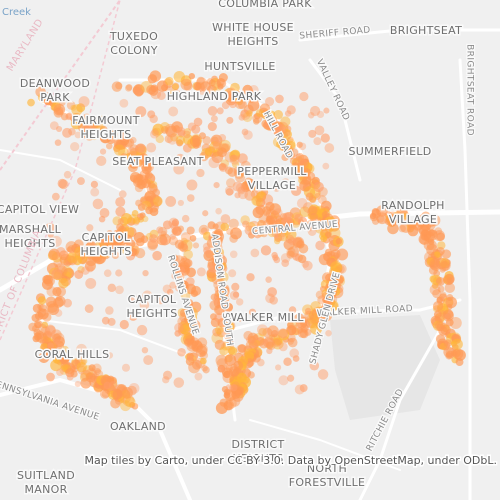 The width and height of the screenshot is (500, 500). What do you see at coordinates (413, 219) in the screenshot?
I see `place-label: VILLAGE` at bounding box center [413, 219].